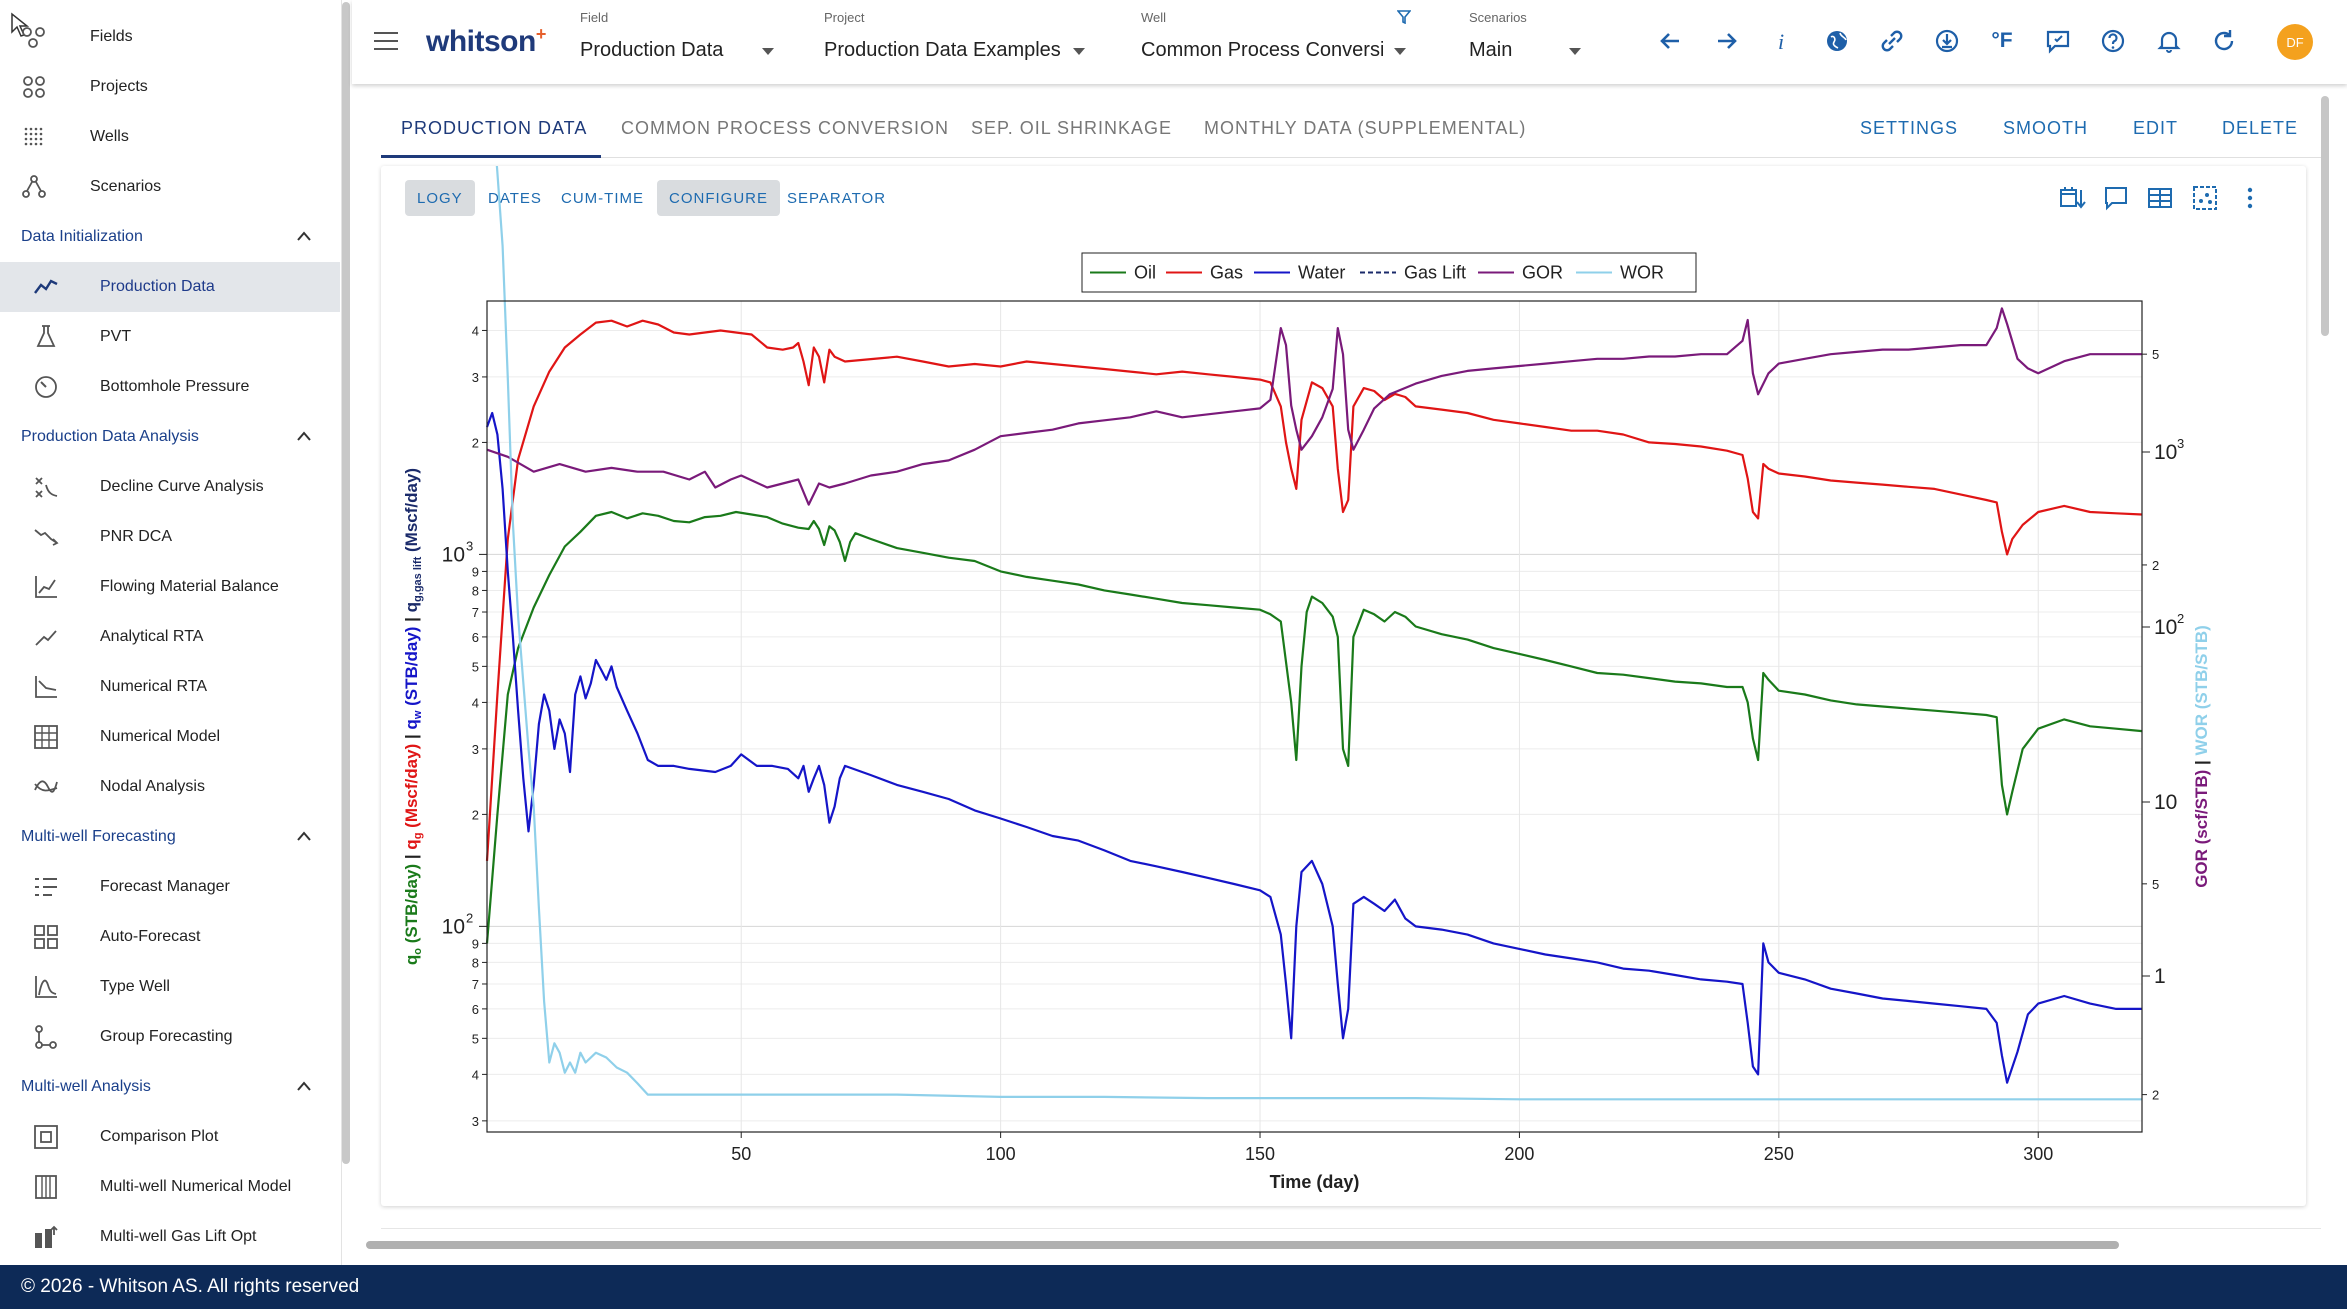 Image resolution: width=2347 pixels, height=1309 pixels. Describe the element at coordinates (785, 128) in the screenshot. I see `tab-common-process-conversion: COMMON PROCESS CONVERSION` at that location.